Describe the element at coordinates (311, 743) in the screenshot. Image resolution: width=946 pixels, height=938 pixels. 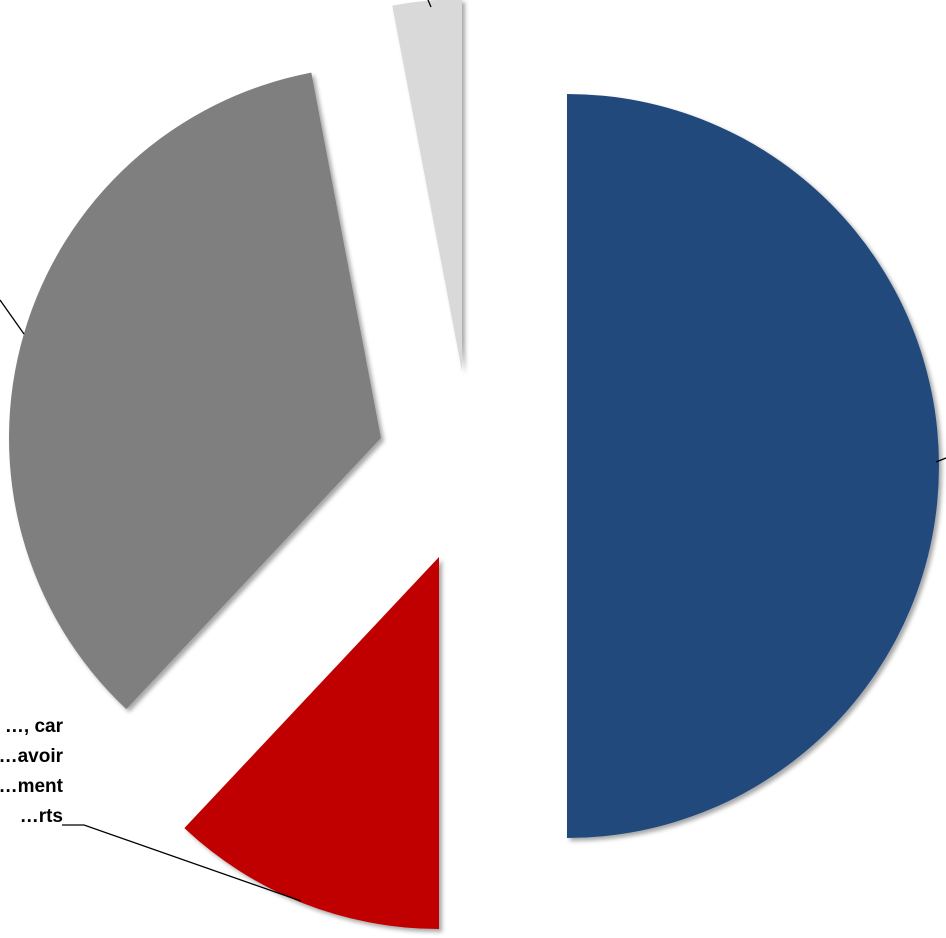
I see `slice-red` at that location.